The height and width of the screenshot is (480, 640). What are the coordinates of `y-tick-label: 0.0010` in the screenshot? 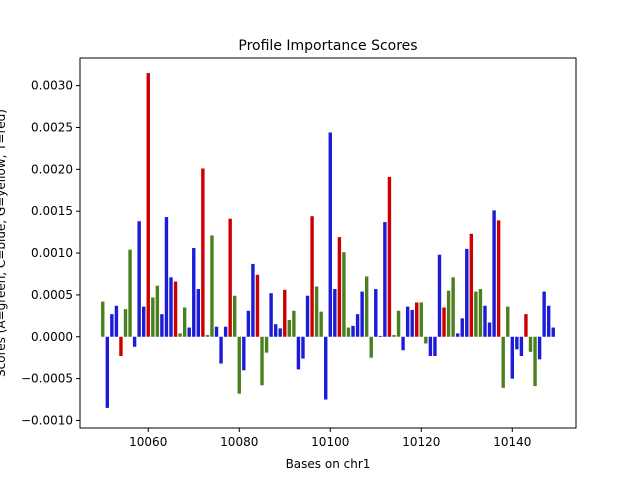 It's located at (52, 253).